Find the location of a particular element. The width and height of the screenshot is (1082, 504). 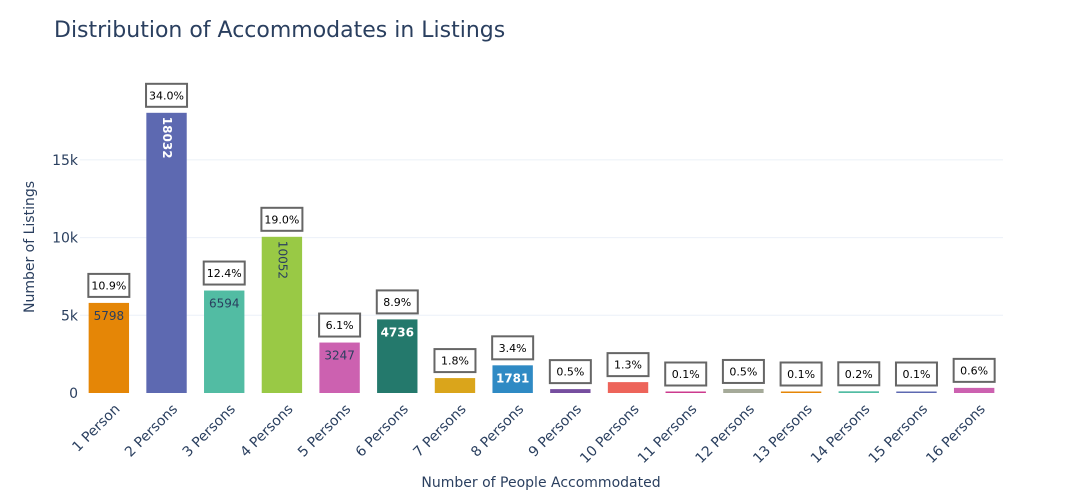

percent-label: 3.4% is located at coordinates (513, 348).